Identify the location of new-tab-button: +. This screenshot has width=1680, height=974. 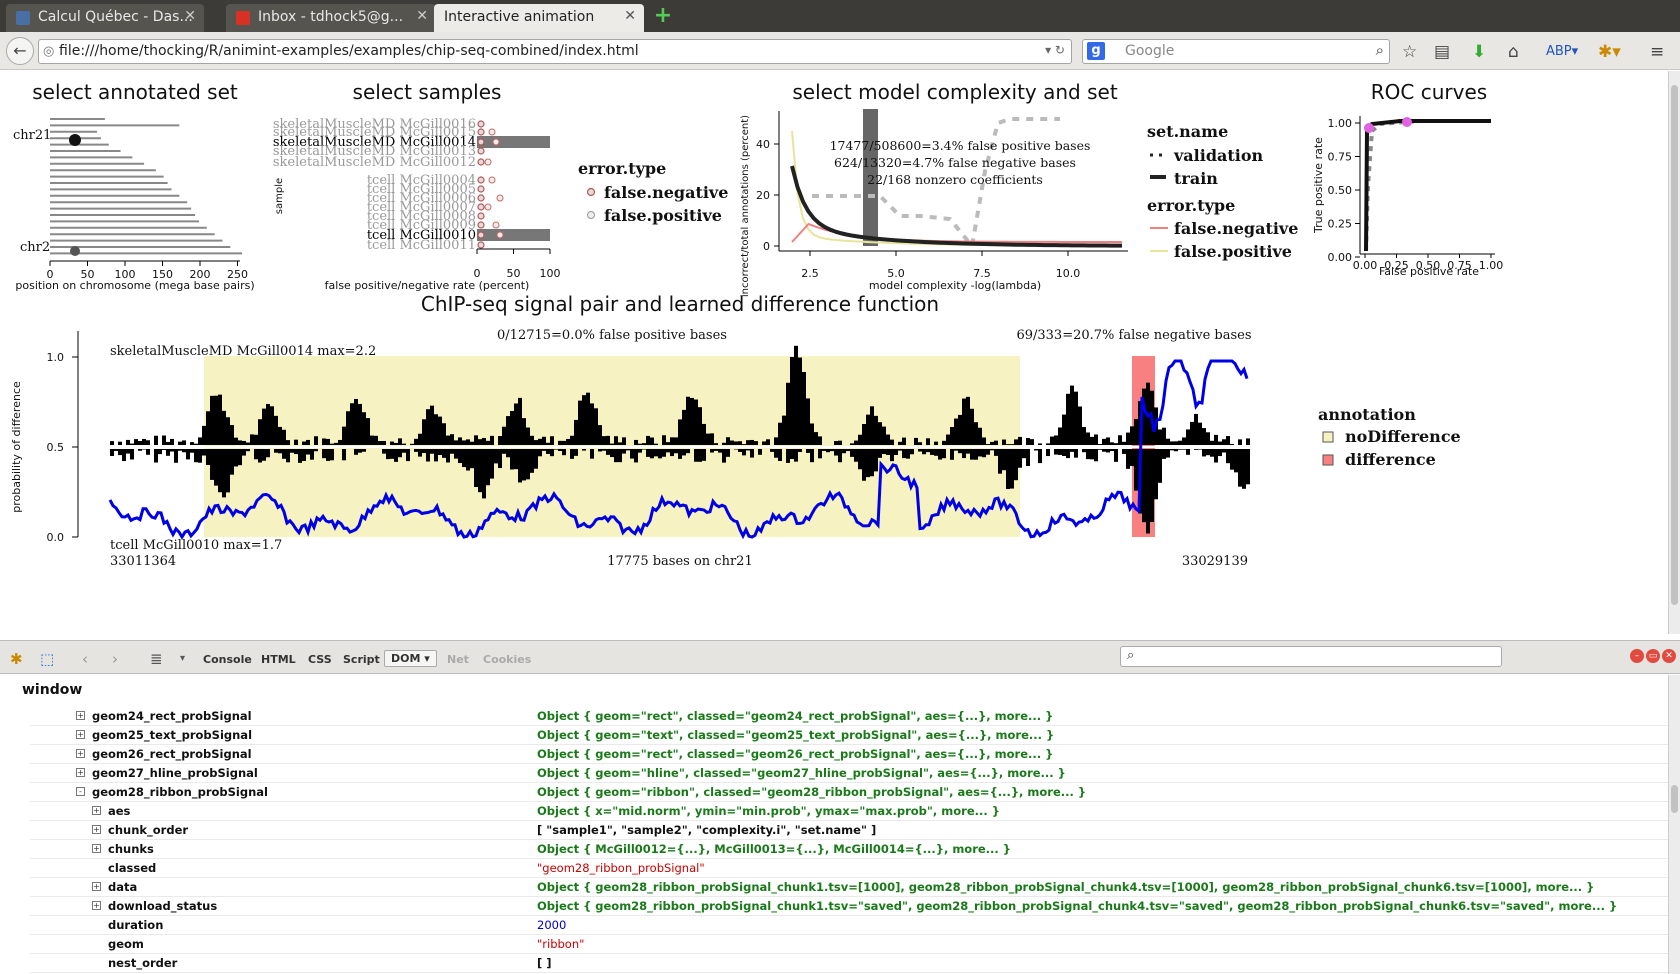
(663, 15).